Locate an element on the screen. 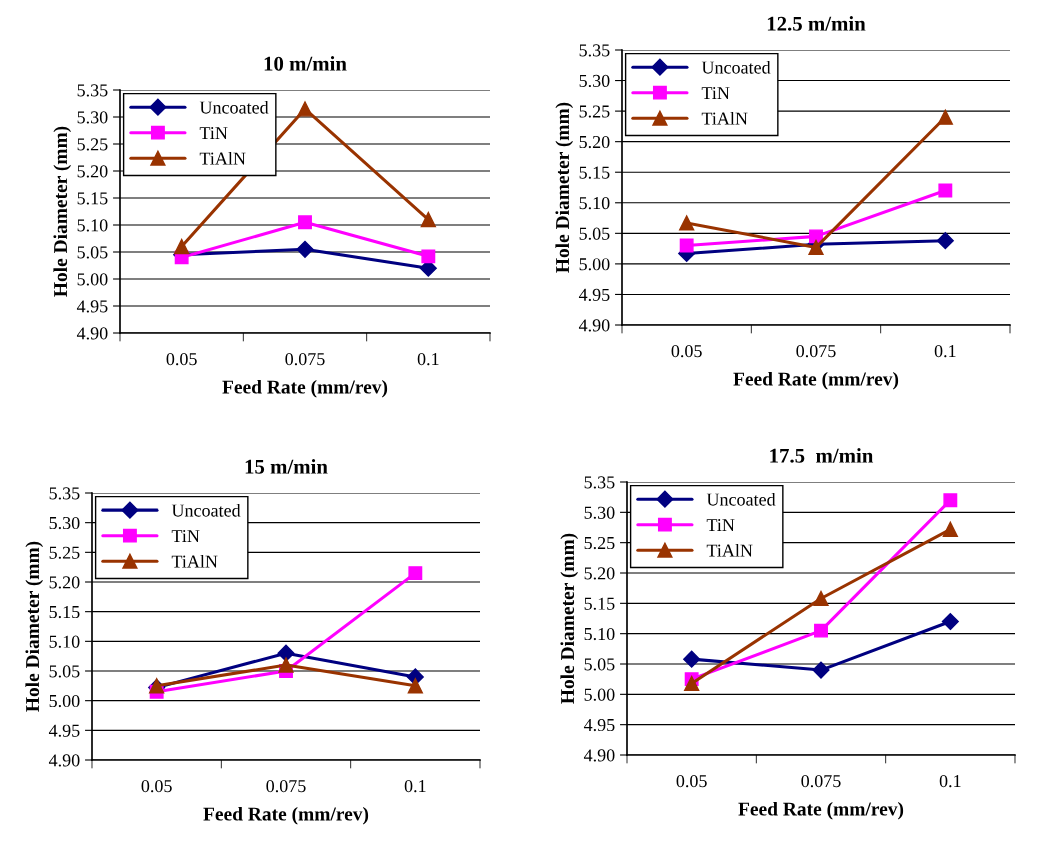 The width and height of the screenshot is (1041, 844). chart-title: 10 m/min is located at coordinates (305, 63).